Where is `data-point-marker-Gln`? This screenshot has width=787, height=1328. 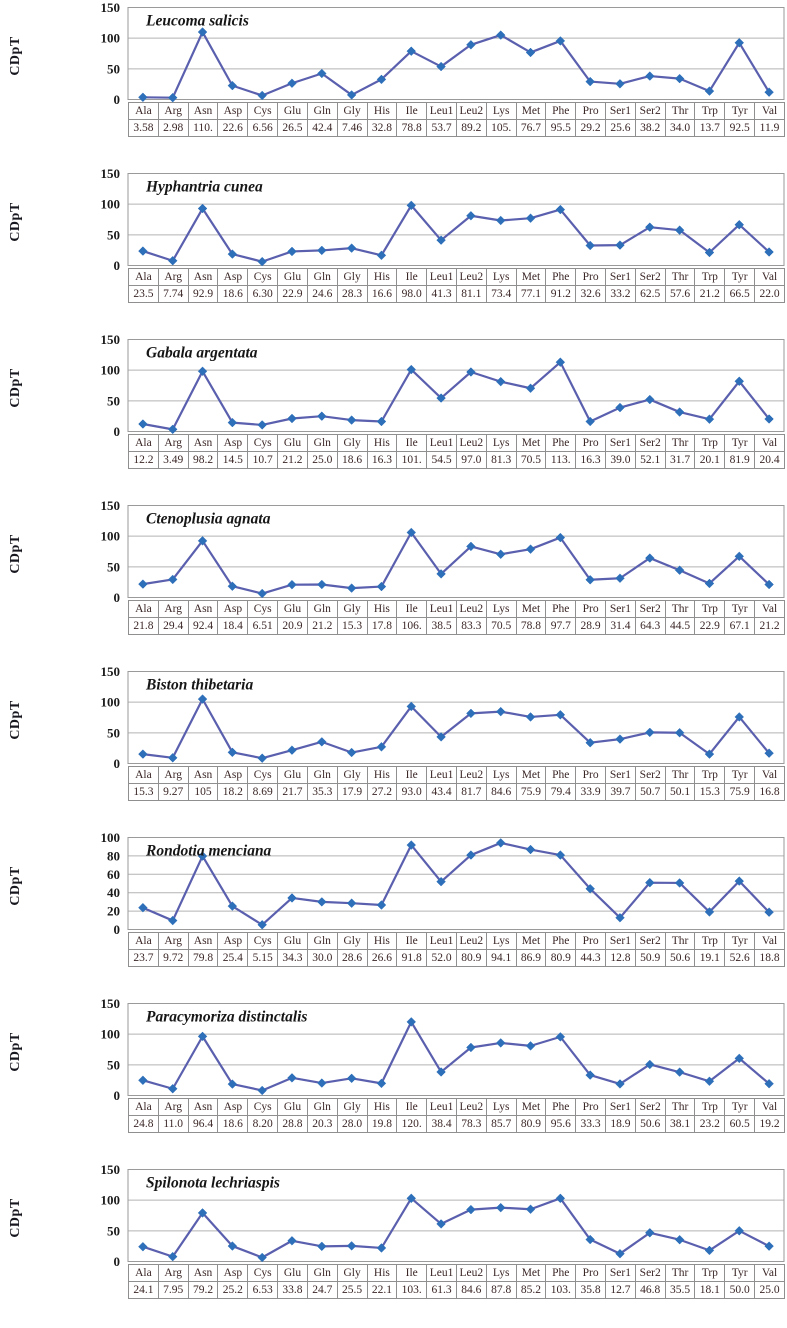
data-point-marker-Gln is located at coordinates (322, 902).